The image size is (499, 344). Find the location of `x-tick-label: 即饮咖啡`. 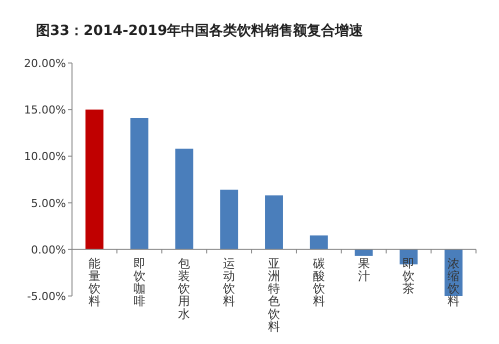

x-tick-label: 即饮咖啡 is located at coordinates (139, 282).